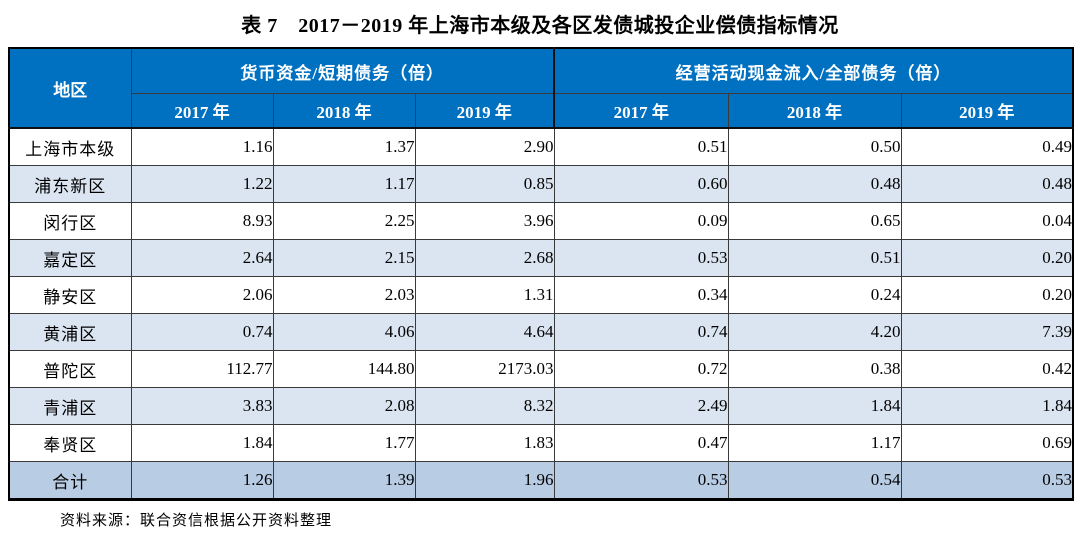 This screenshot has width=1080, height=533. Describe the element at coordinates (342, 70) in the screenshot. I see `group-header-monetary-funds: 货币资金/短期债务（倍）` at that location.